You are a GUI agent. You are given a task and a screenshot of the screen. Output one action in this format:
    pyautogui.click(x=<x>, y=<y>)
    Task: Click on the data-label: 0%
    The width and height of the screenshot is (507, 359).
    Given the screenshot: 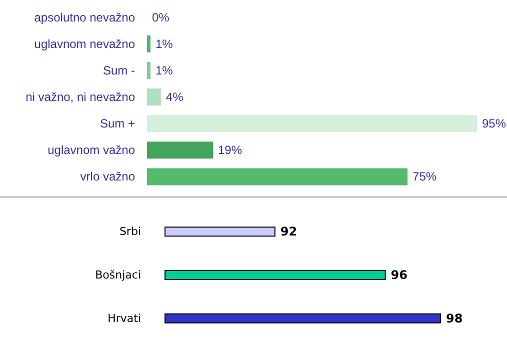 What is the action you would take?
    pyautogui.click(x=161, y=17)
    